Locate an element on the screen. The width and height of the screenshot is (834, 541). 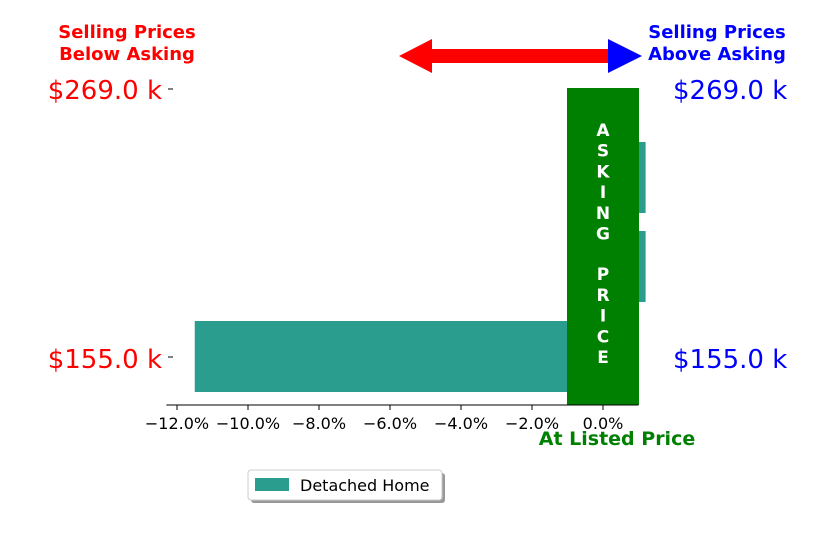
x-tick-label: −10.0% is located at coordinates (248, 423).